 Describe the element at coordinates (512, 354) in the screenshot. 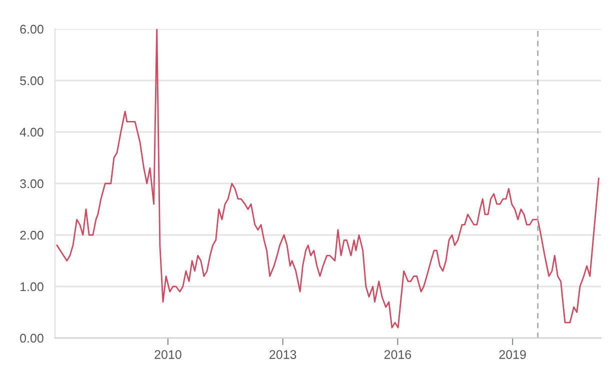

I see `x-tick-label: 2019` at that location.